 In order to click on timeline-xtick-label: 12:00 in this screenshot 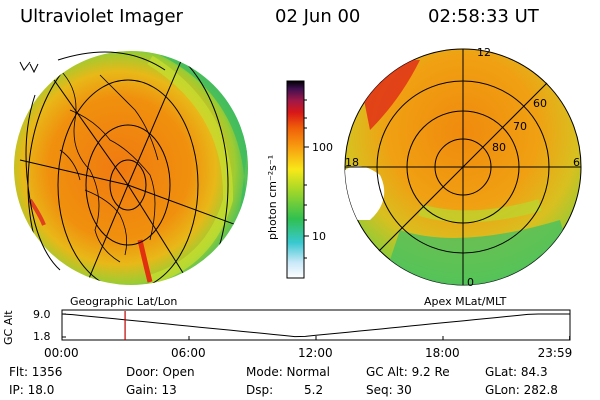, I will do `click(315, 353)`.